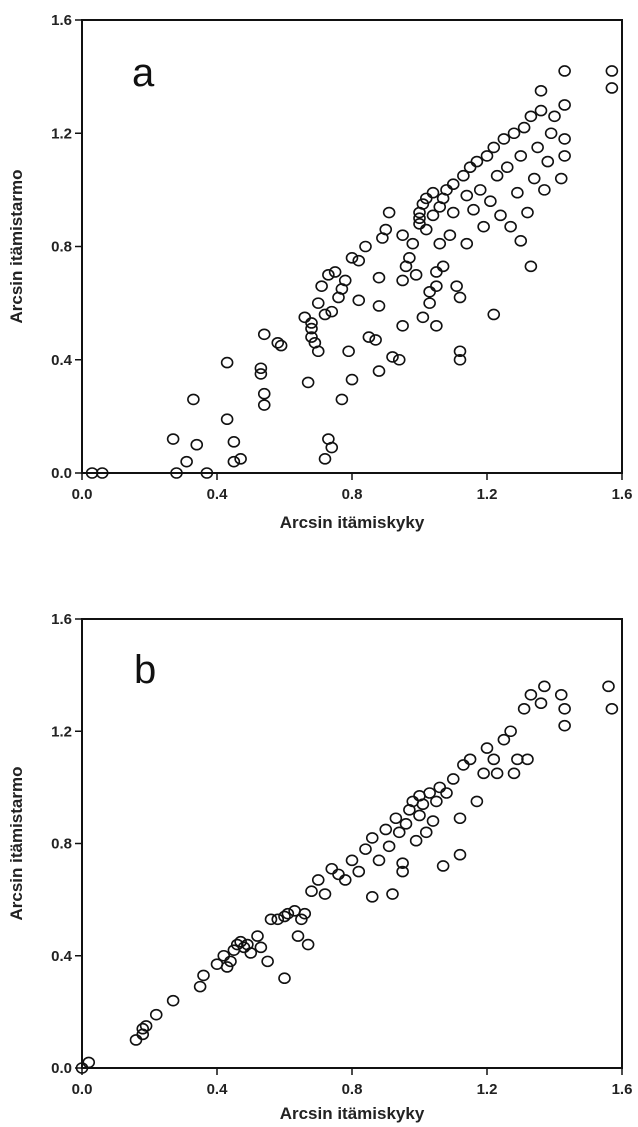 The width and height of the screenshot is (638, 1127). I want to click on x-tick-label-b-0: 0.0, so click(82, 1089).